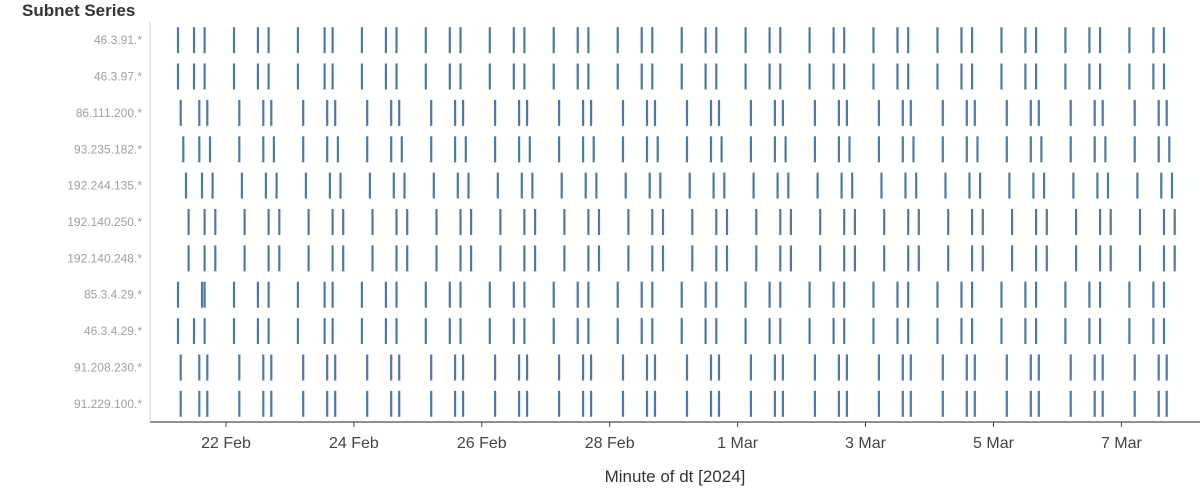  I want to click on x-tick-label: 22 Feb, so click(226, 443).